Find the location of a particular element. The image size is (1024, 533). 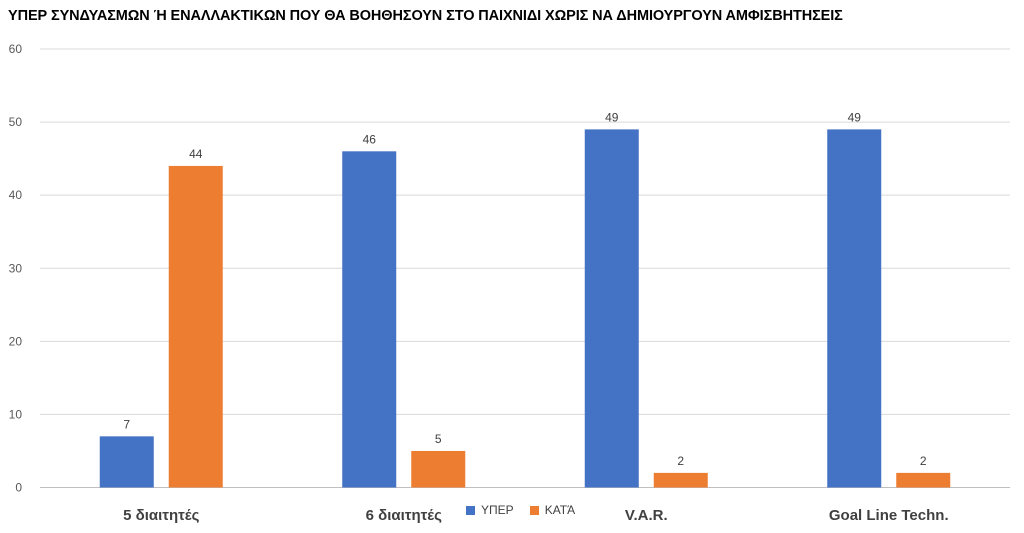

data-label: 46 is located at coordinates (370, 139).